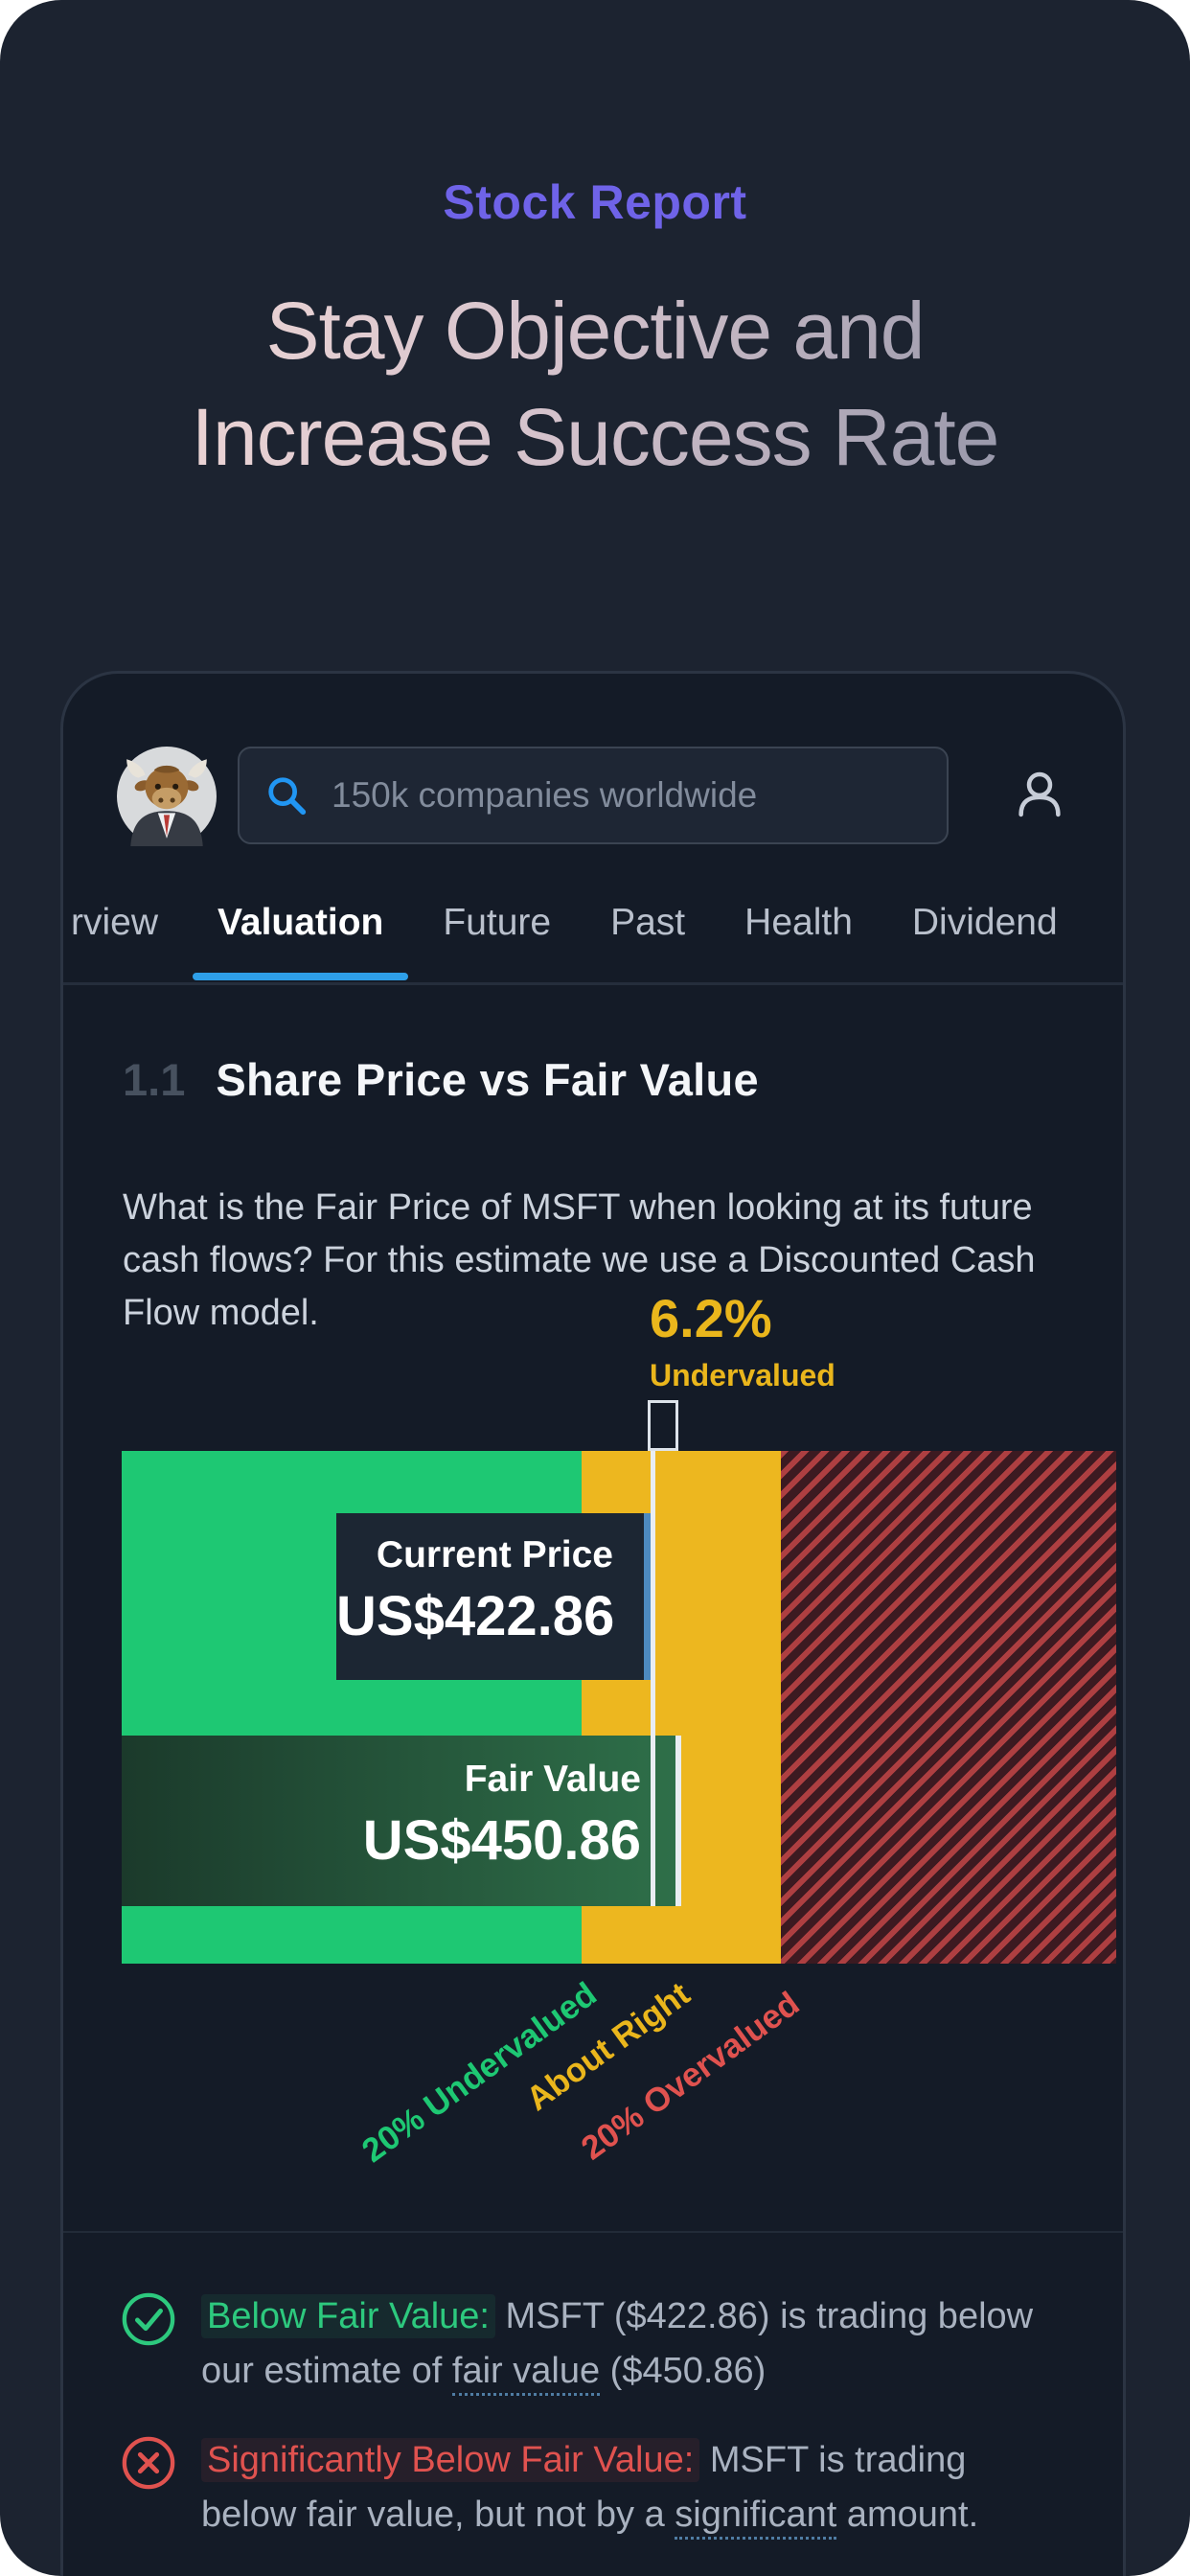 This screenshot has height=2576, width=1190. I want to click on tab-overview-clipped: rview, so click(115, 922).